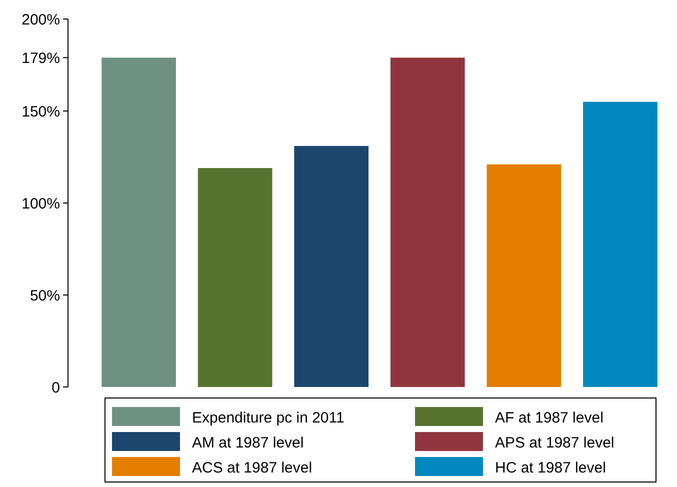 Image resolution: width=677 pixels, height=487 pixels. I want to click on y-tick-label: 100%, so click(41, 203).